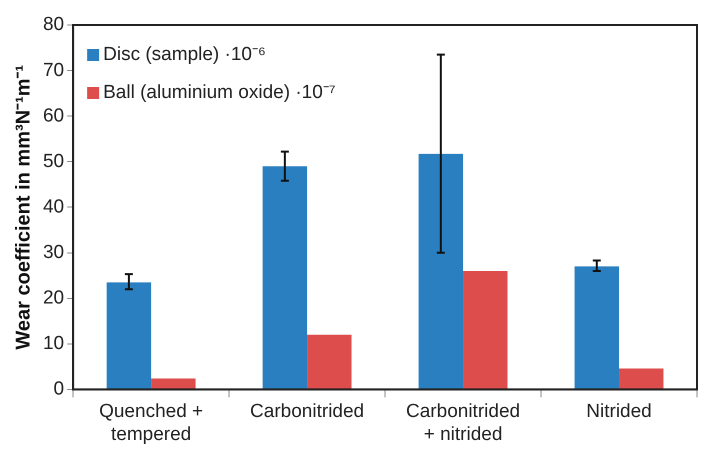 Image resolution: width=711 pixels, height=457 pixels. I want to click on legend-label: Ball (aluminium oxide) ·10⁻⁷, so click(219, 93).